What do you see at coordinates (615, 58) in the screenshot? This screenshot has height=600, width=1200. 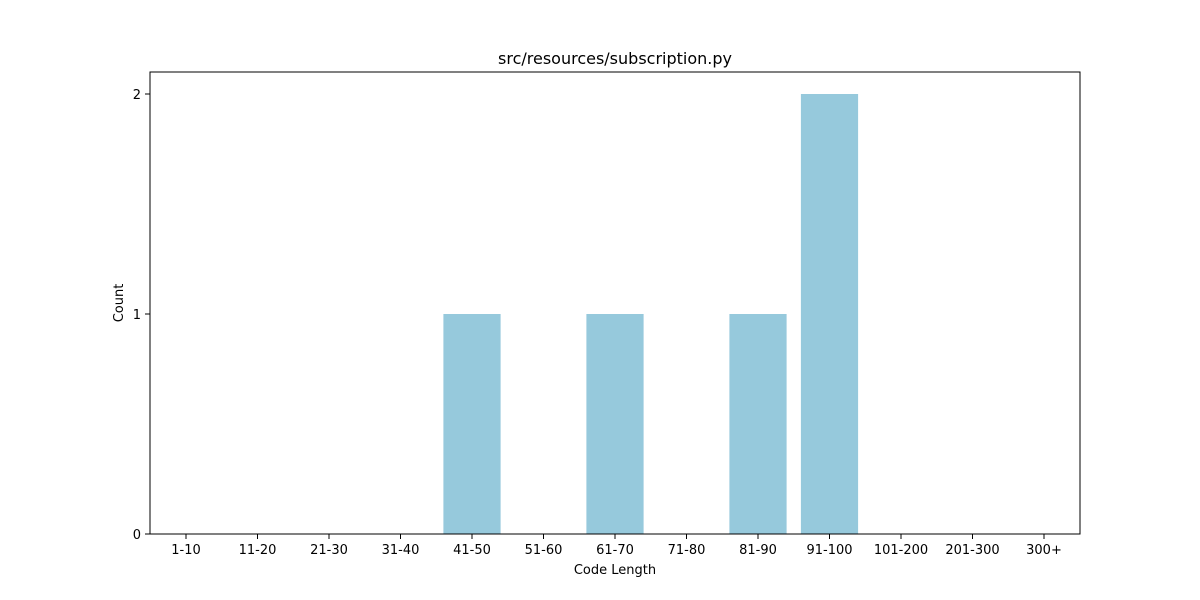 I see `chart-title: src/resources/subscription.py` at bounding box center [615, 58].